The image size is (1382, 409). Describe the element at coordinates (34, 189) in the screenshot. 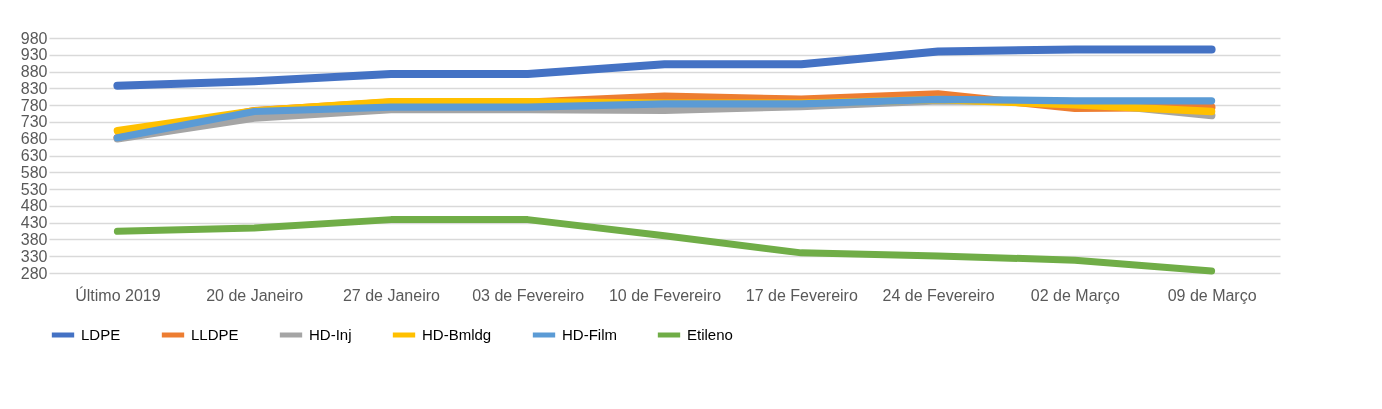

I see `y-tick-label: 530` at that location.